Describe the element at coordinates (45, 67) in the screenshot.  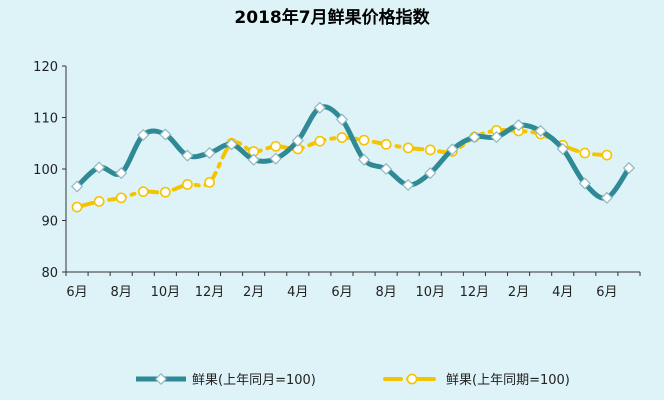
I see `y-tick-label: 120` at that location.